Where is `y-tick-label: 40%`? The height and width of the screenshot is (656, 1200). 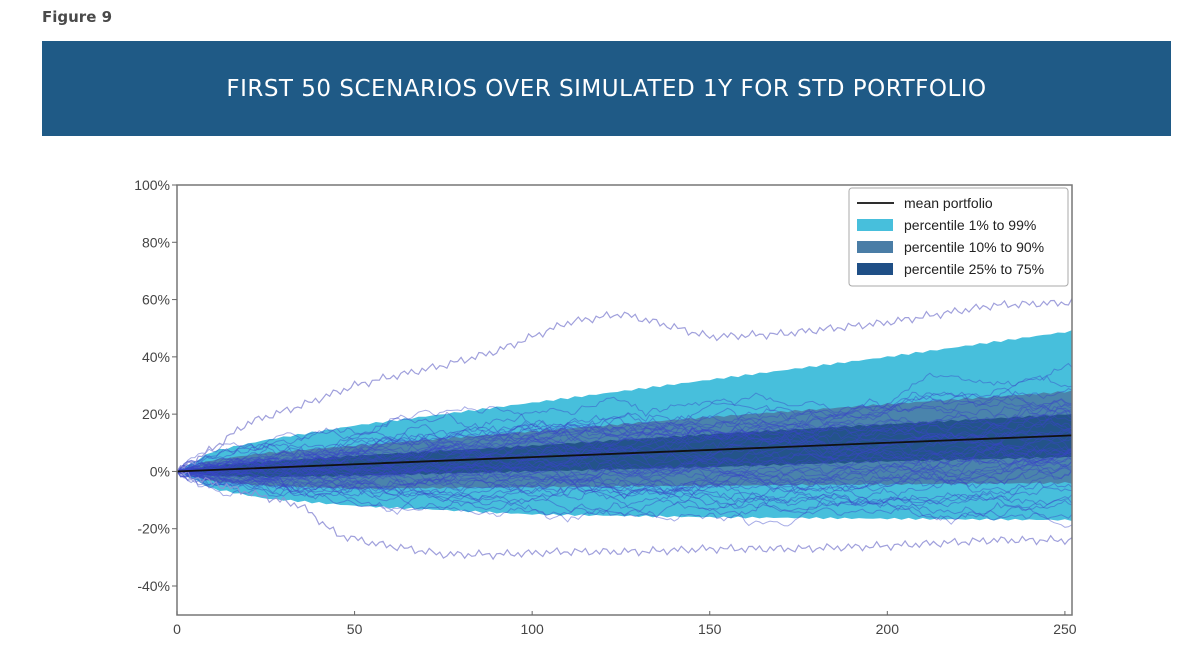
y-tick-label: 40% is located at coordinates (156, 357).